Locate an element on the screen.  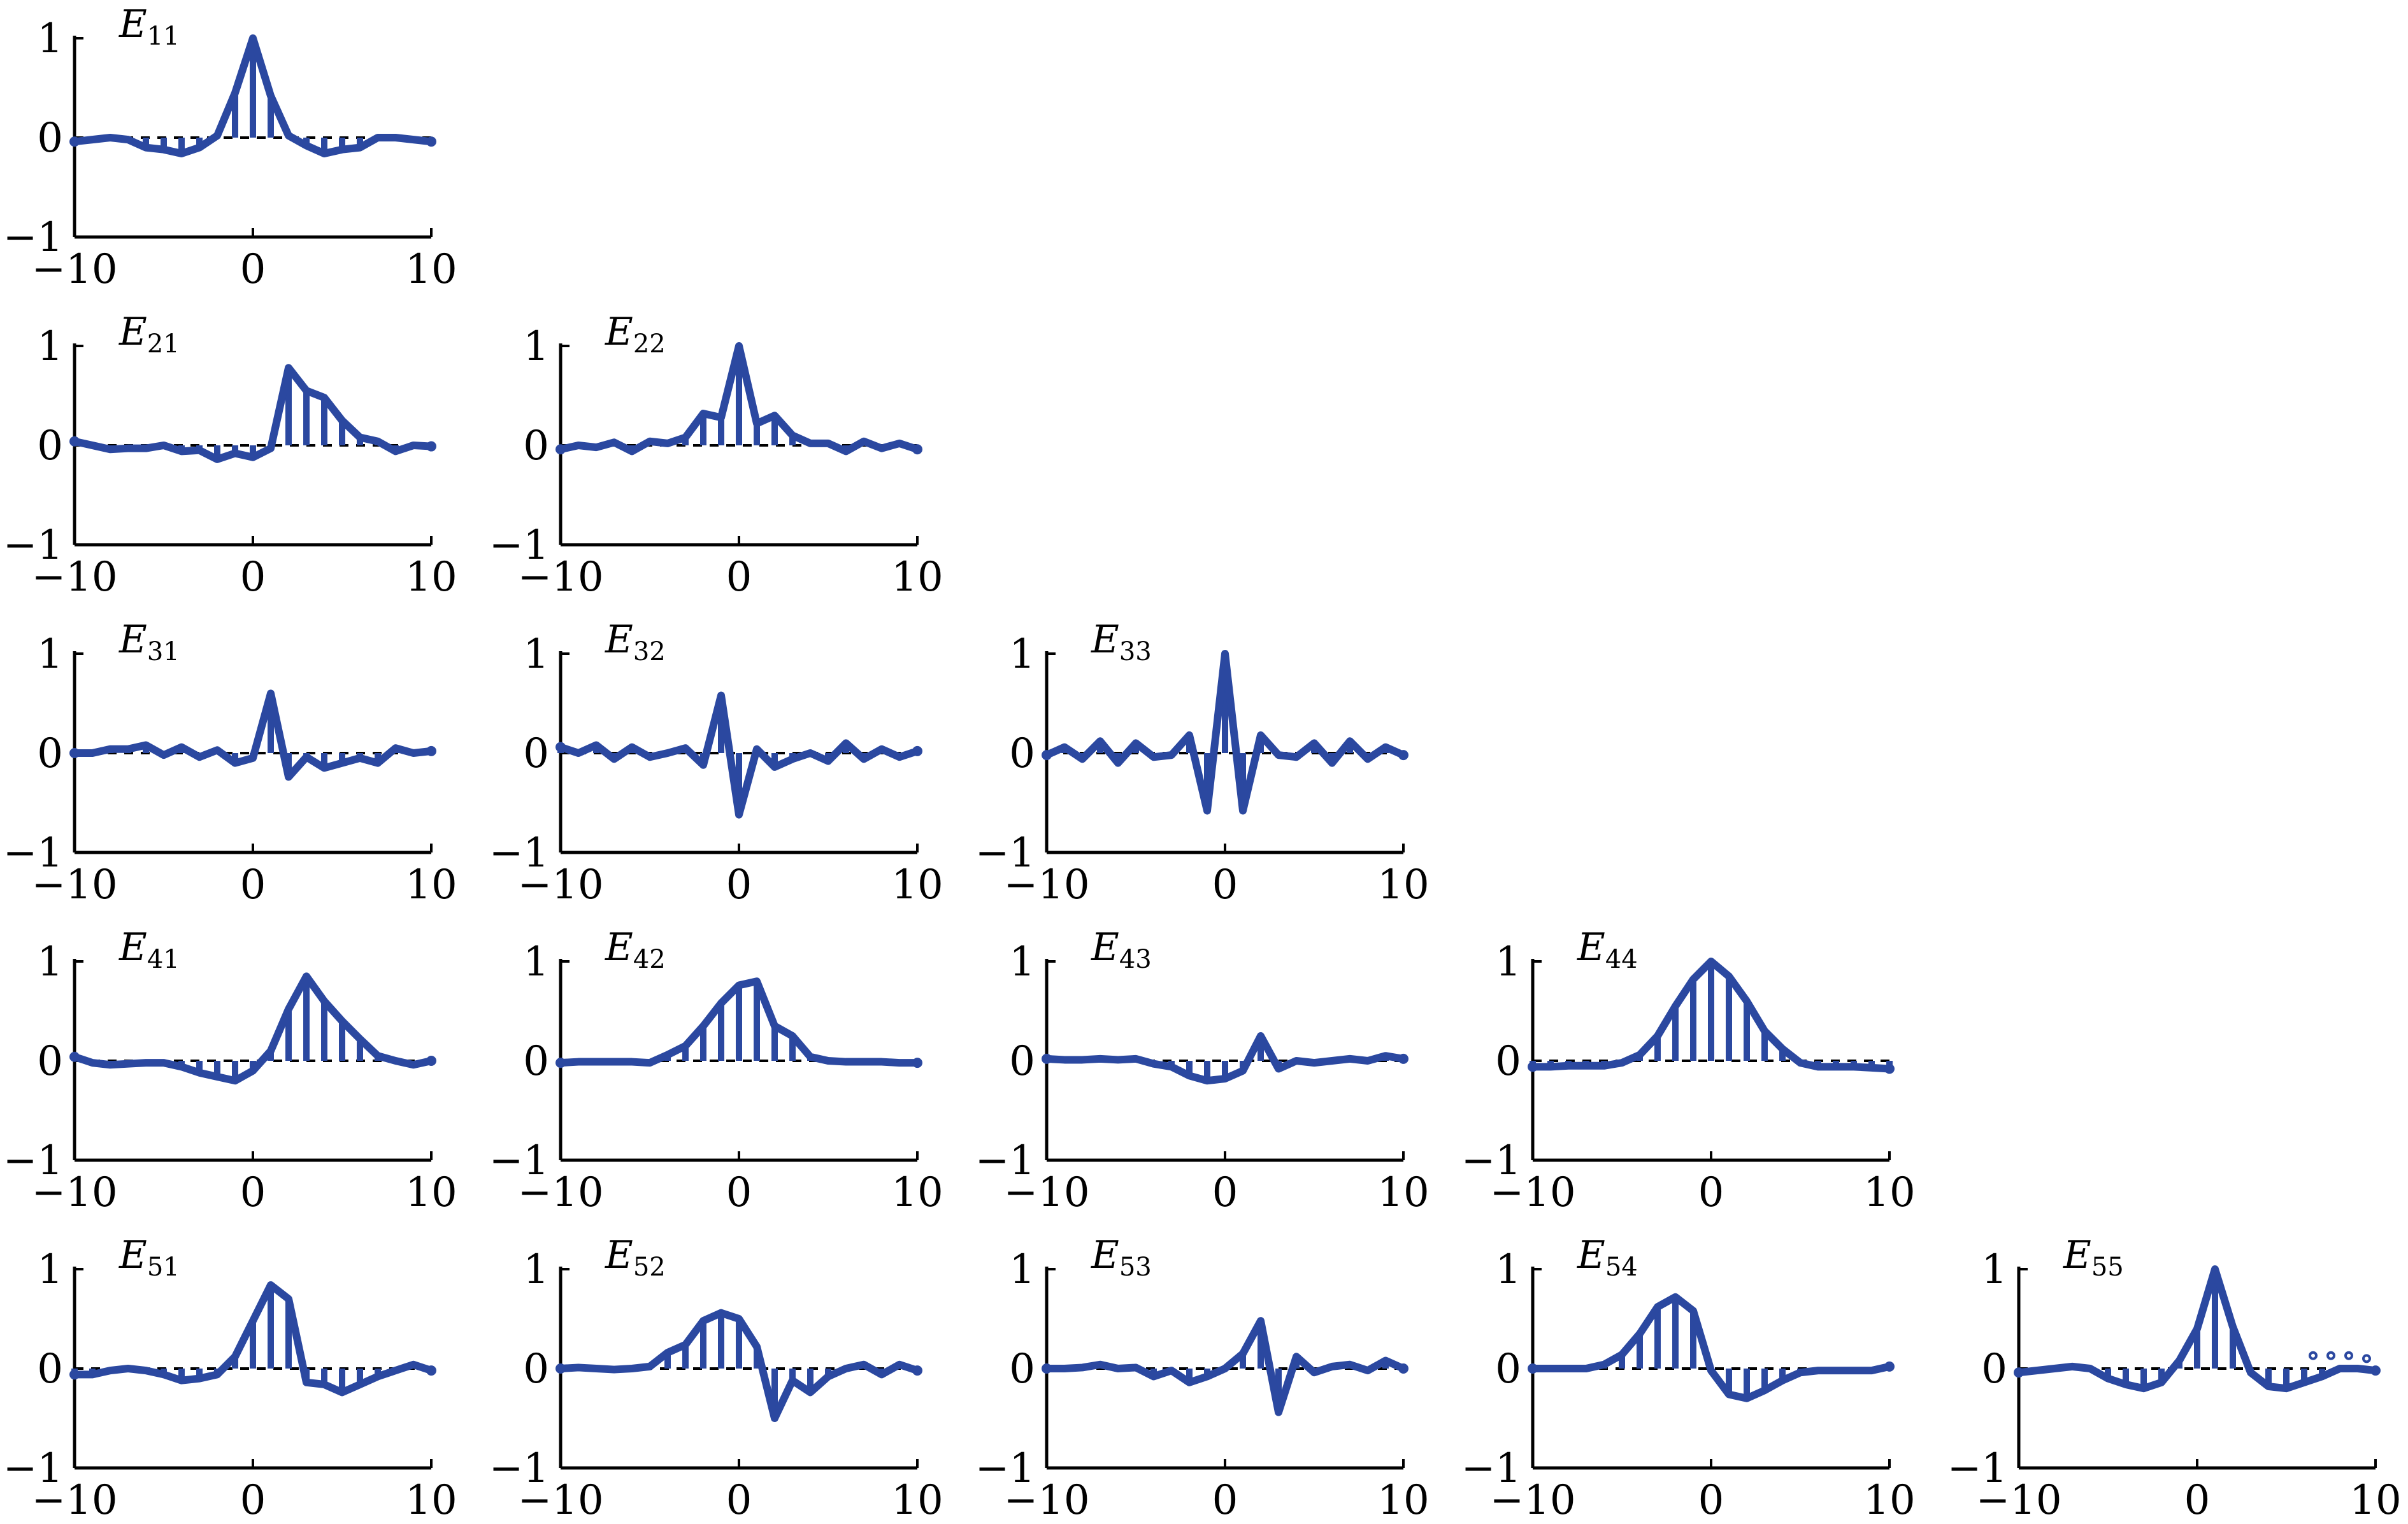
panel-title-subscript: 21 is located at coordinates (163, 344).